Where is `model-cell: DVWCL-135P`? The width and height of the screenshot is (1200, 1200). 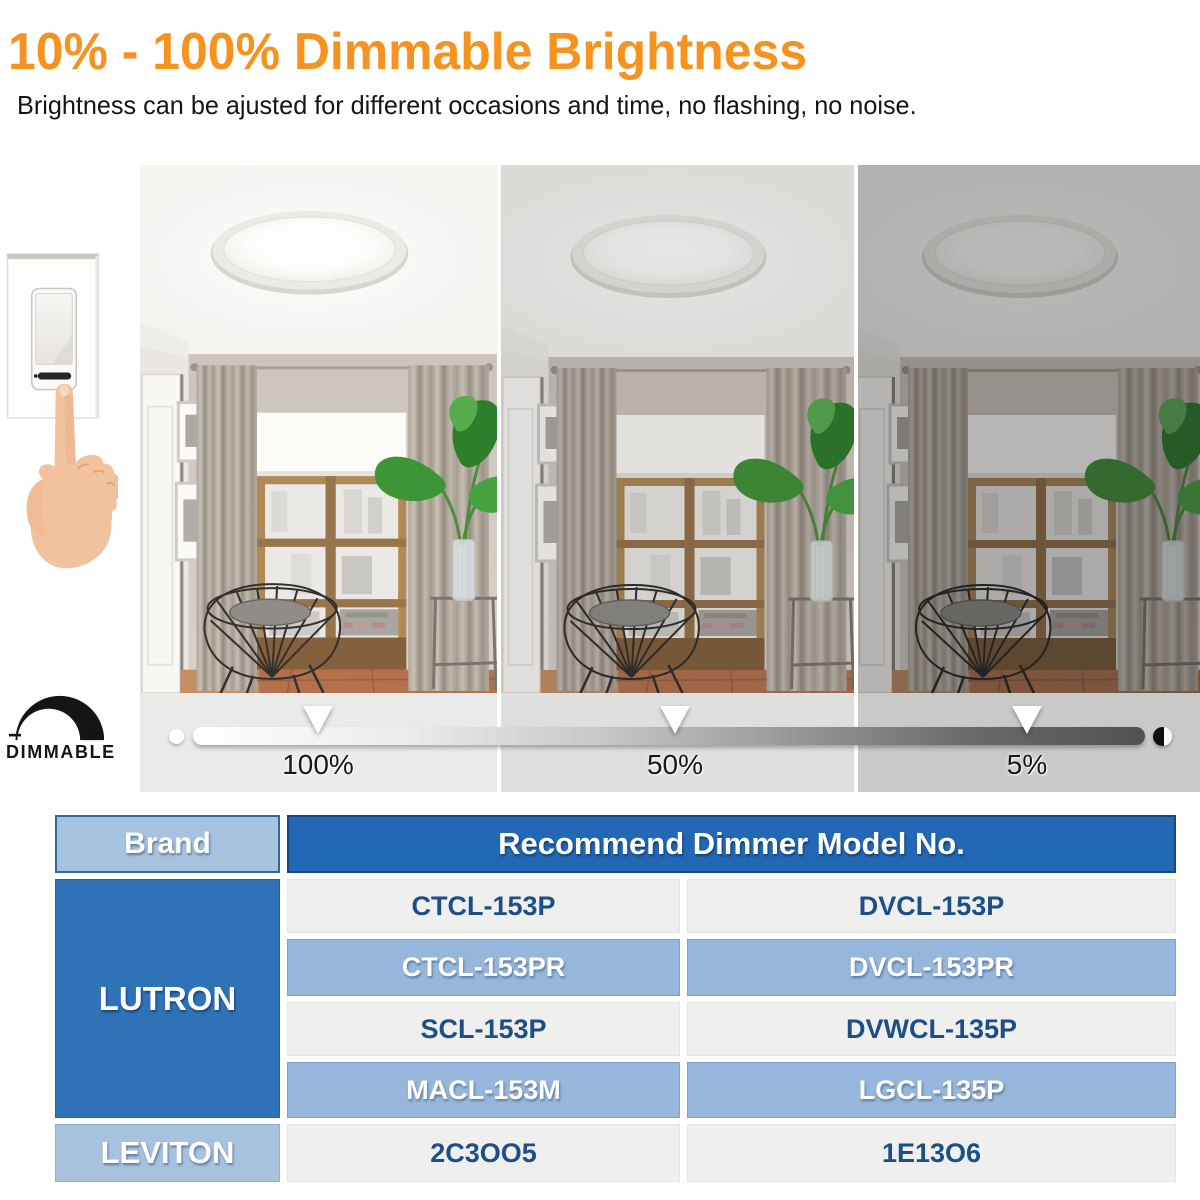 model-cell: DVWCL-135P is located at coordinates (931, 1029).